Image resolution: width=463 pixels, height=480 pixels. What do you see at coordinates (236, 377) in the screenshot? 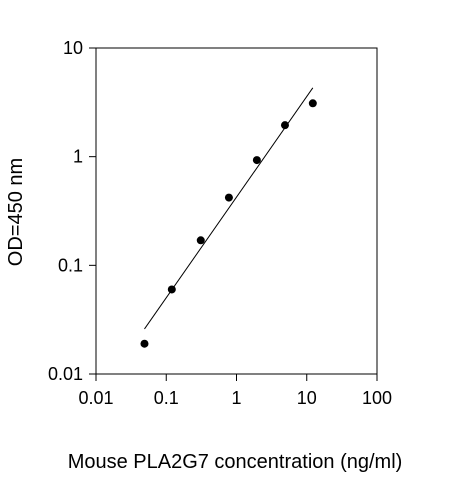
I see `x-axis-ticks` at bounding box center [236, 377].